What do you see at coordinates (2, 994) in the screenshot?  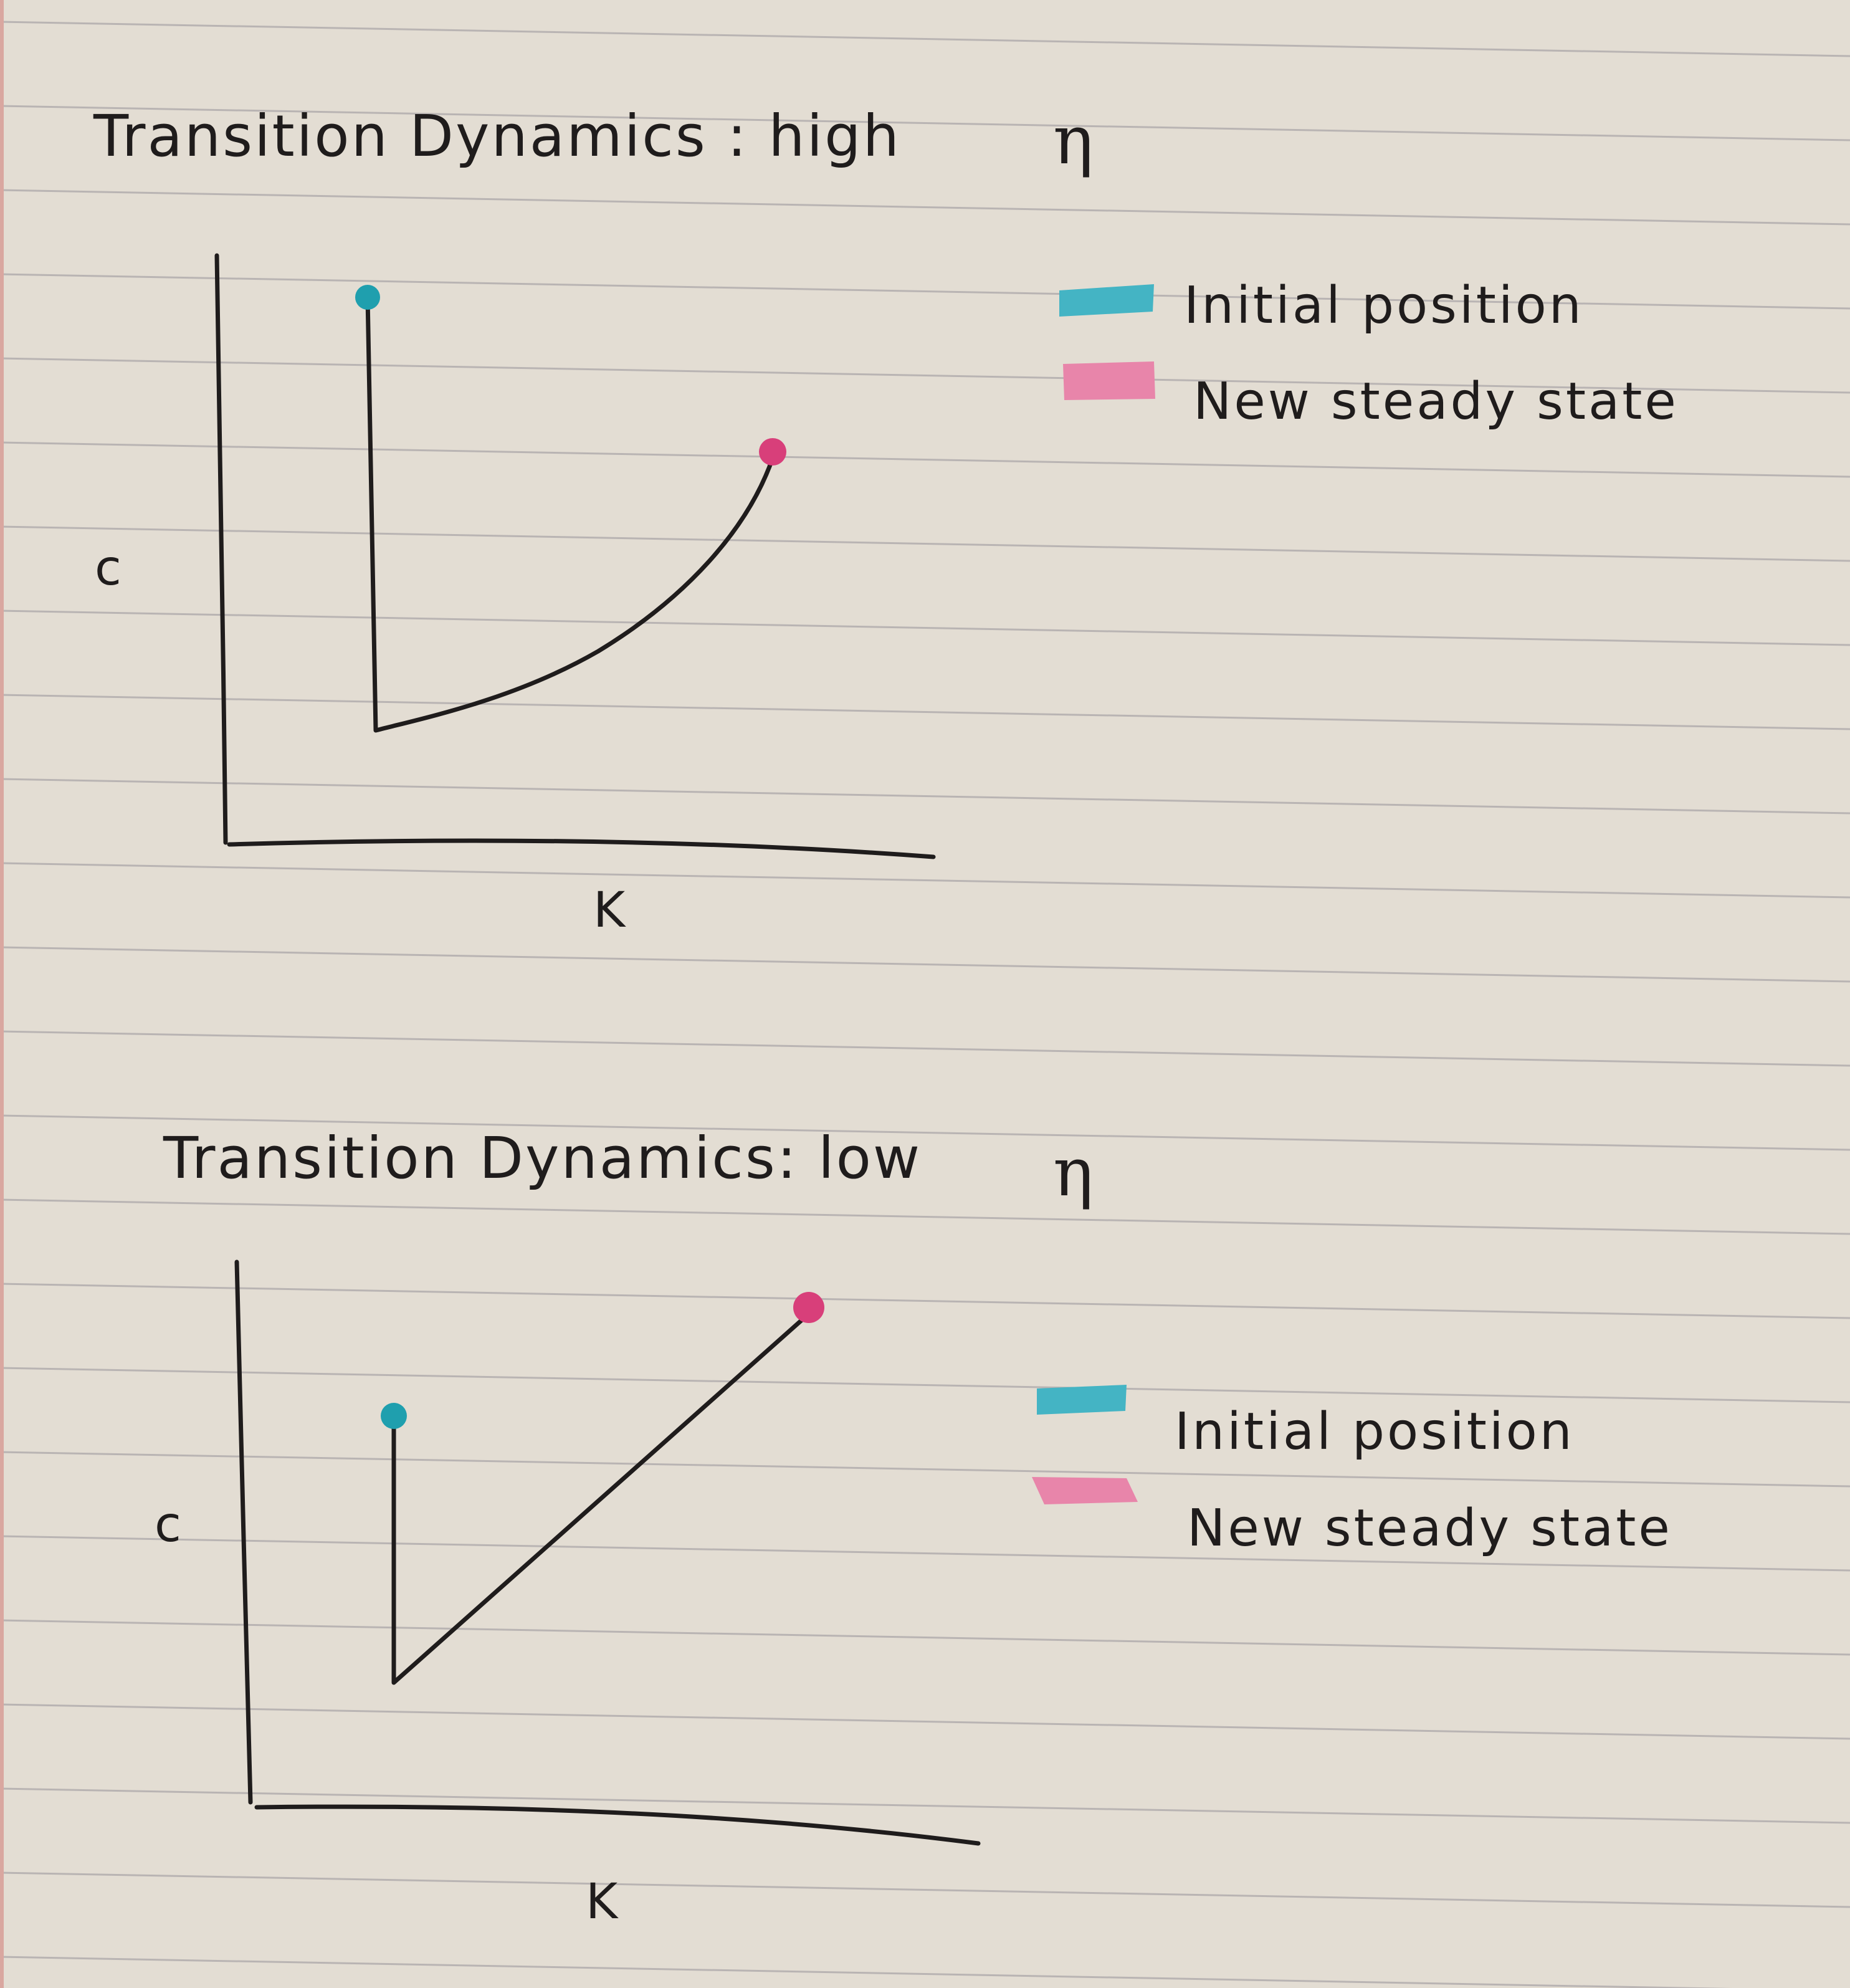 I see `page-margin-edge` at bounding box center [2, 994].